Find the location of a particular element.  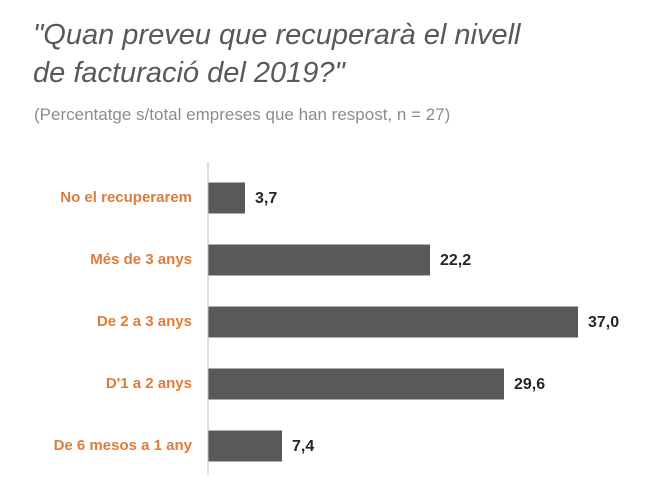

category-label: No el recuperarem is located at coordinates (126, 197).